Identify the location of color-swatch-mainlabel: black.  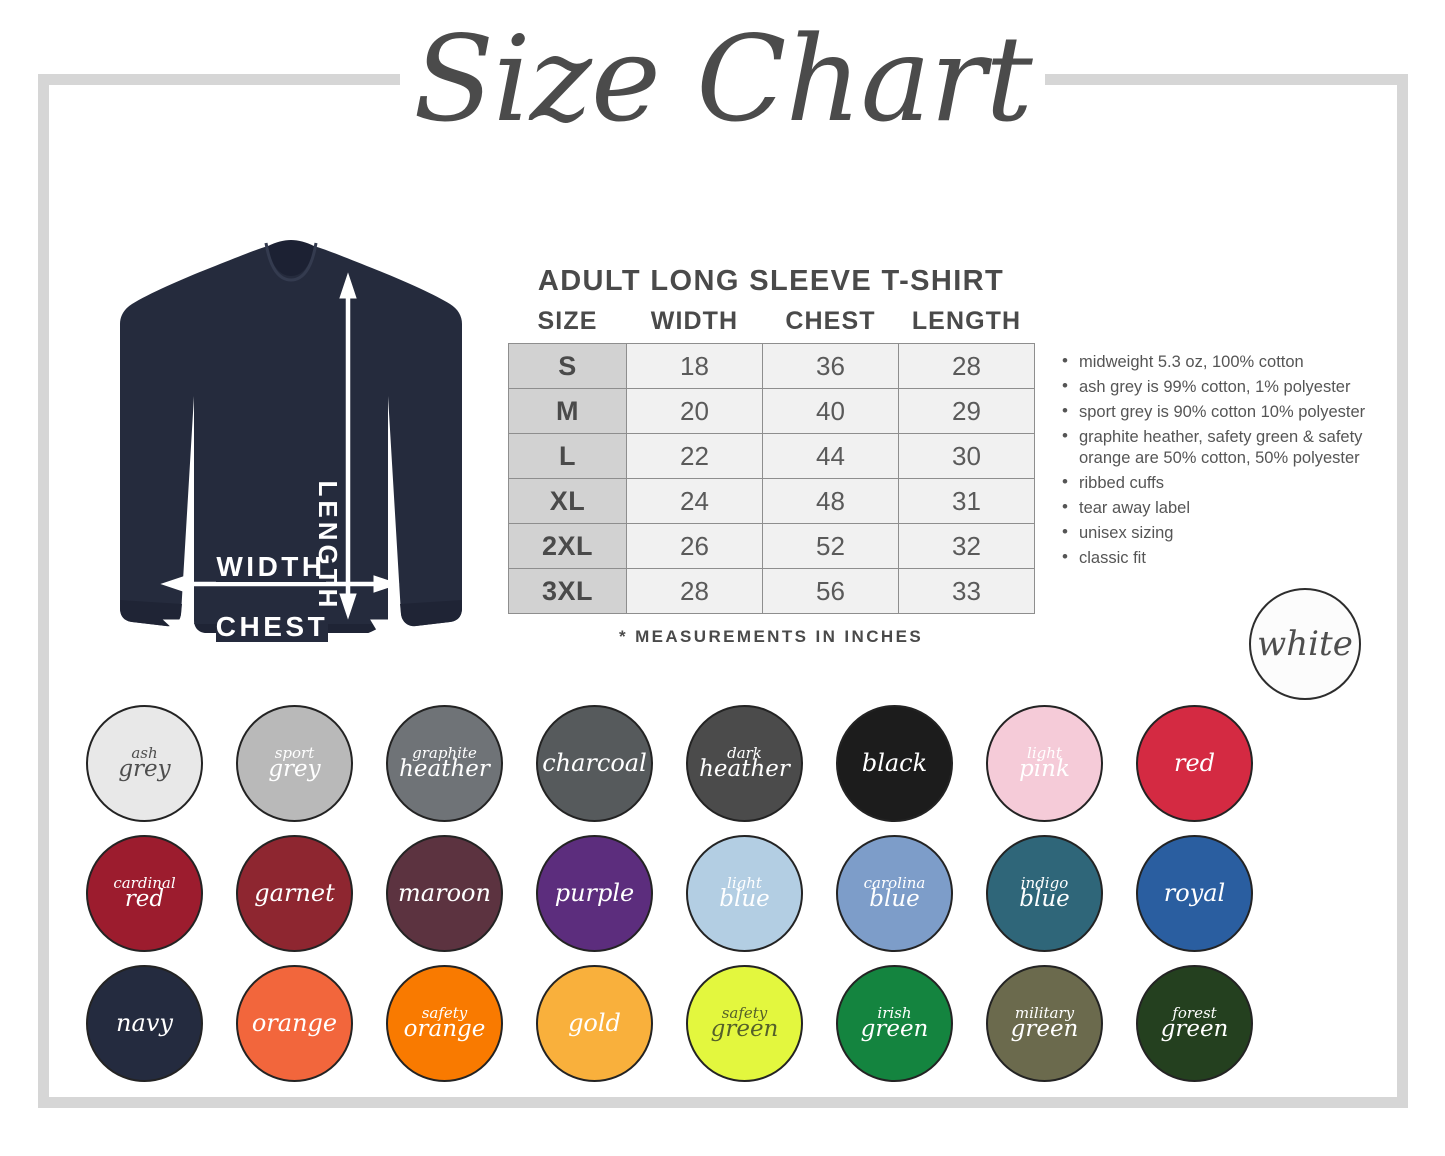
(894, 763).